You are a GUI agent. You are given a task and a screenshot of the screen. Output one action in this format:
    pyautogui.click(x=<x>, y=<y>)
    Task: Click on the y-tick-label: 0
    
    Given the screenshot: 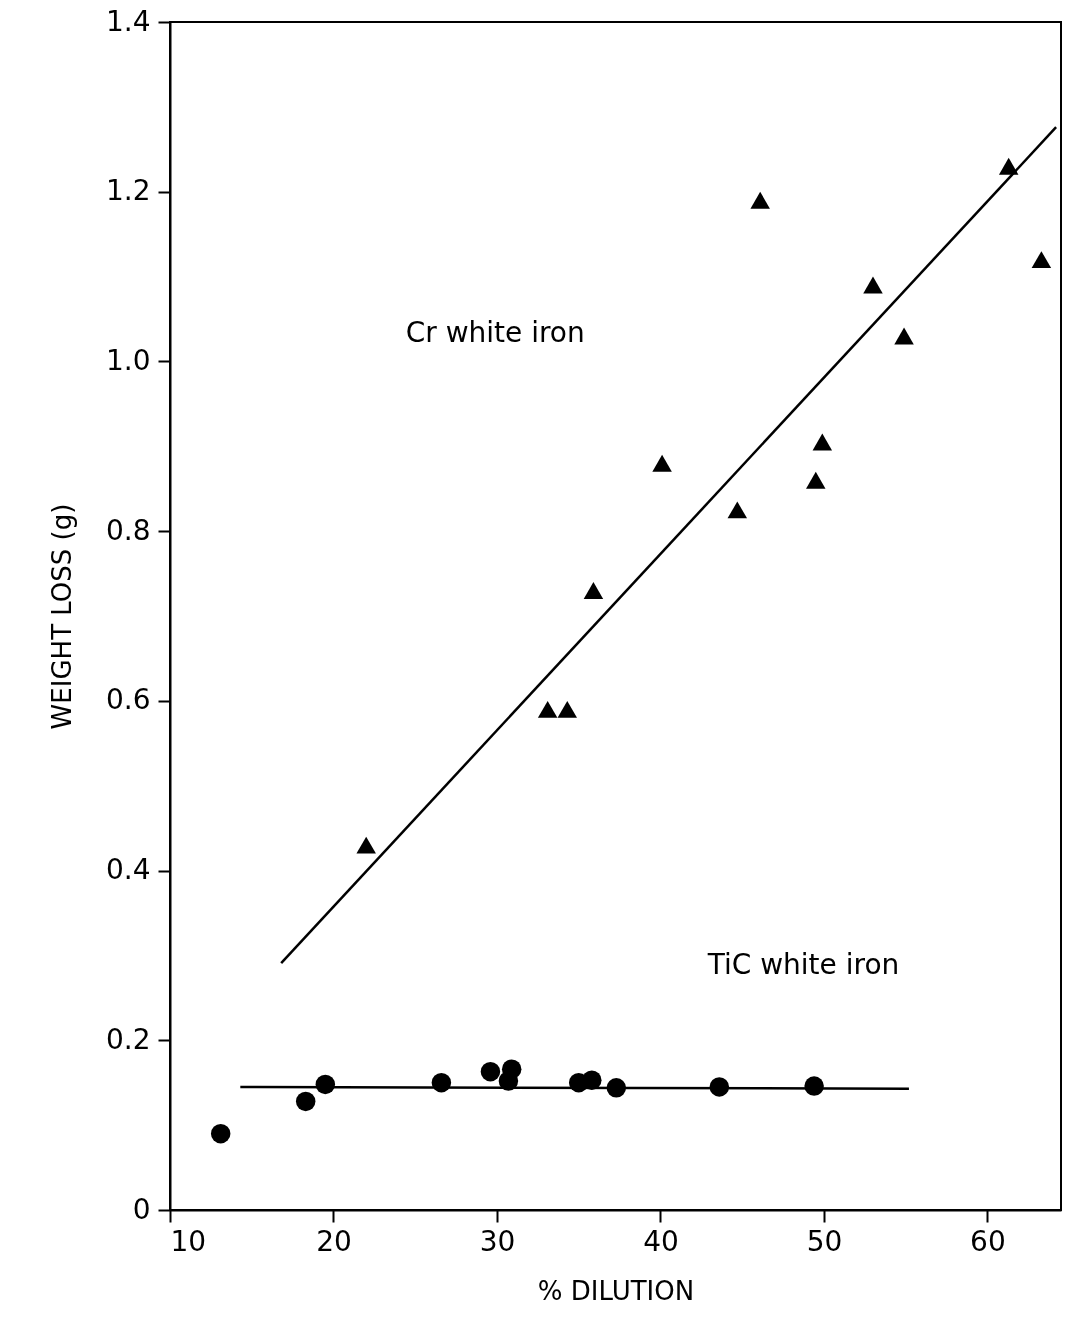 What is the action you would take?
    pyautogui.click(x=141, y=1209)
    